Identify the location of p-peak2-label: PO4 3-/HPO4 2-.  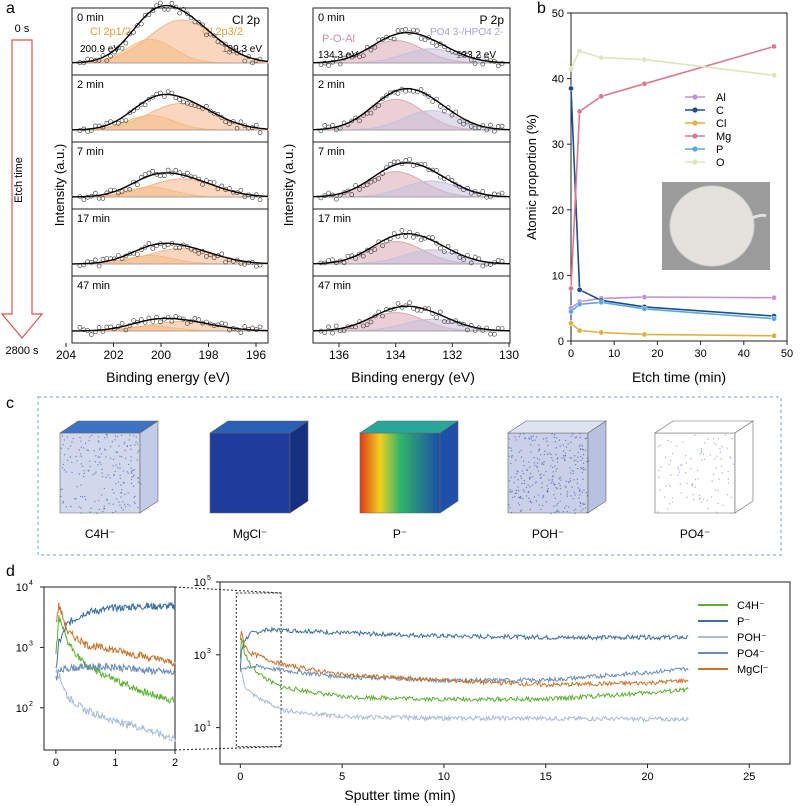
(466, 32).